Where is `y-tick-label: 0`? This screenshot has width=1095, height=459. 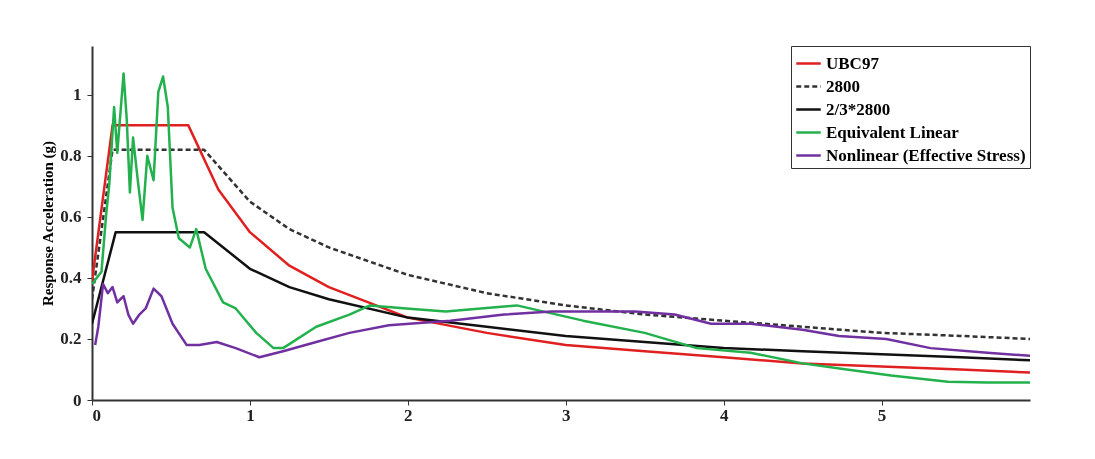
y-tick-label: 0 is located at coordinates (77, 400).